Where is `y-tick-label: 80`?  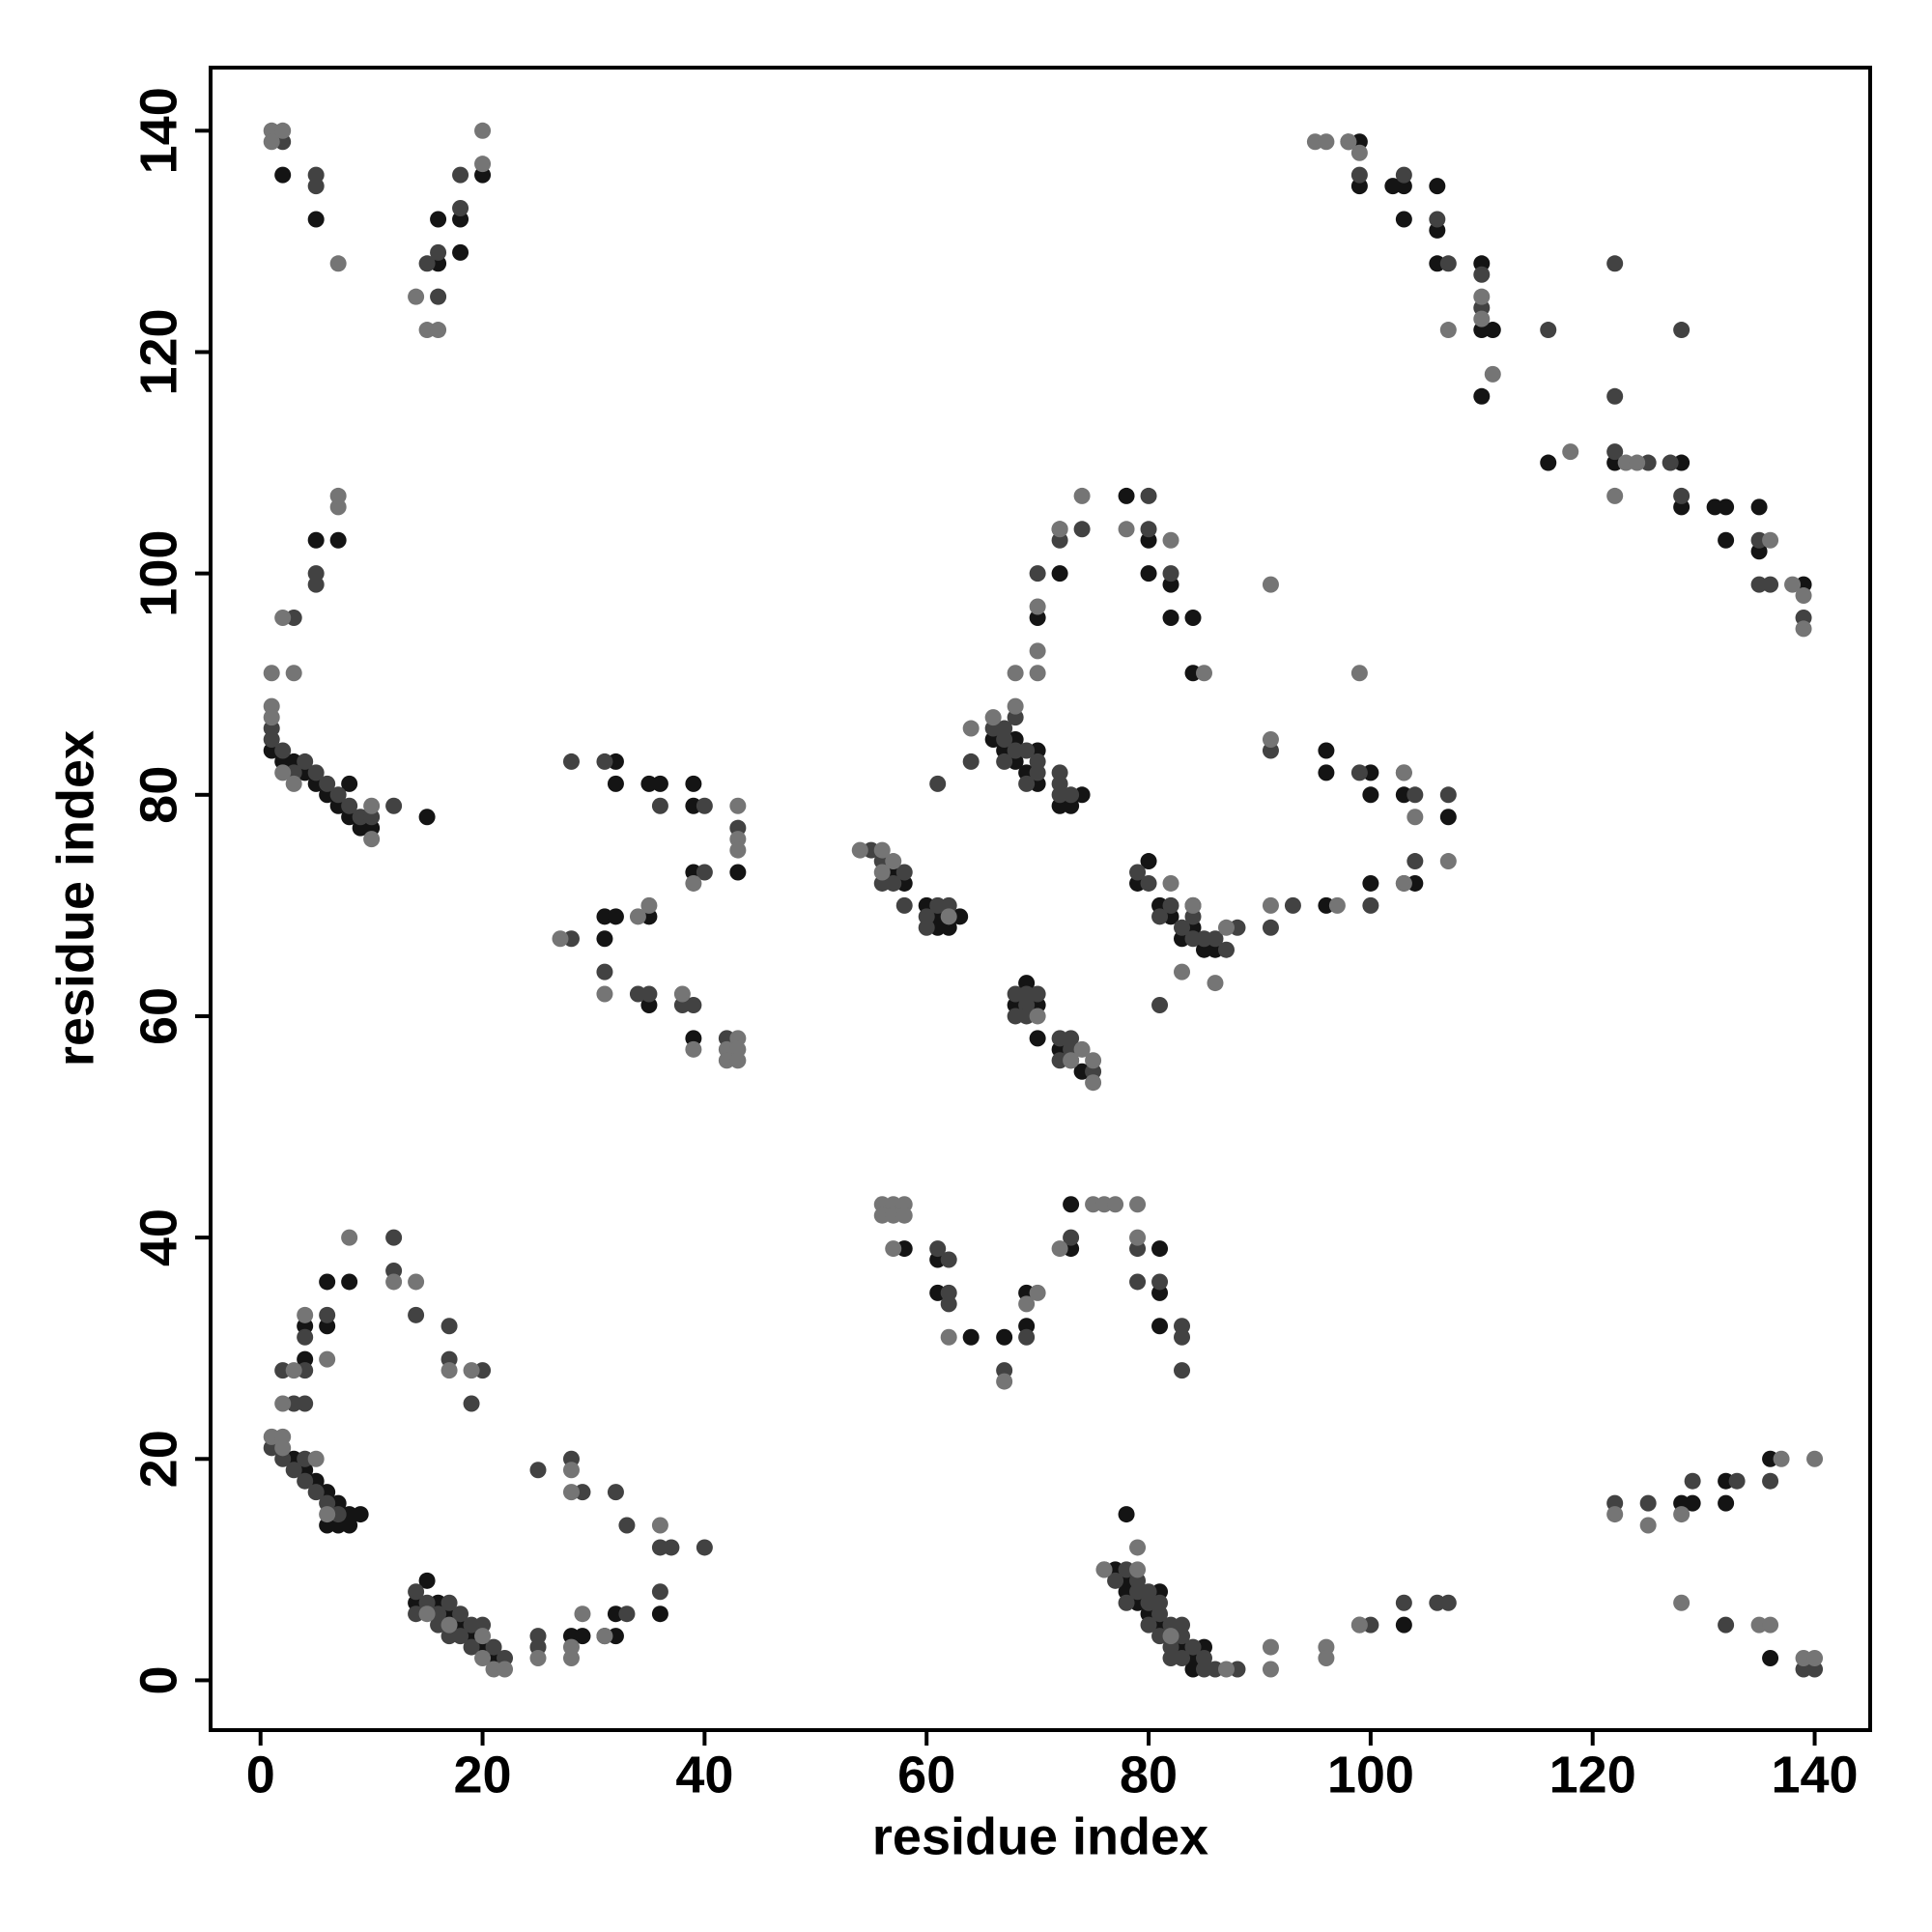 y-tick-label: 80 is located at coordinates (158, 795).